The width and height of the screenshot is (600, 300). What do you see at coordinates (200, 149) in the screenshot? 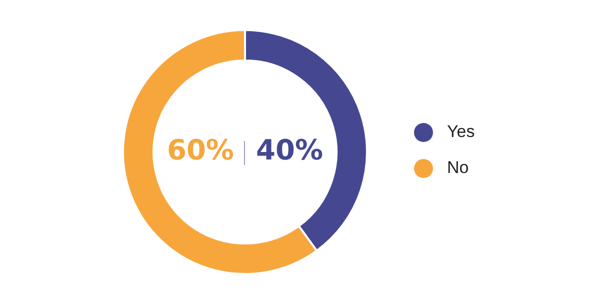
I see `data-label: 60%` at bounding box center [200, 149].